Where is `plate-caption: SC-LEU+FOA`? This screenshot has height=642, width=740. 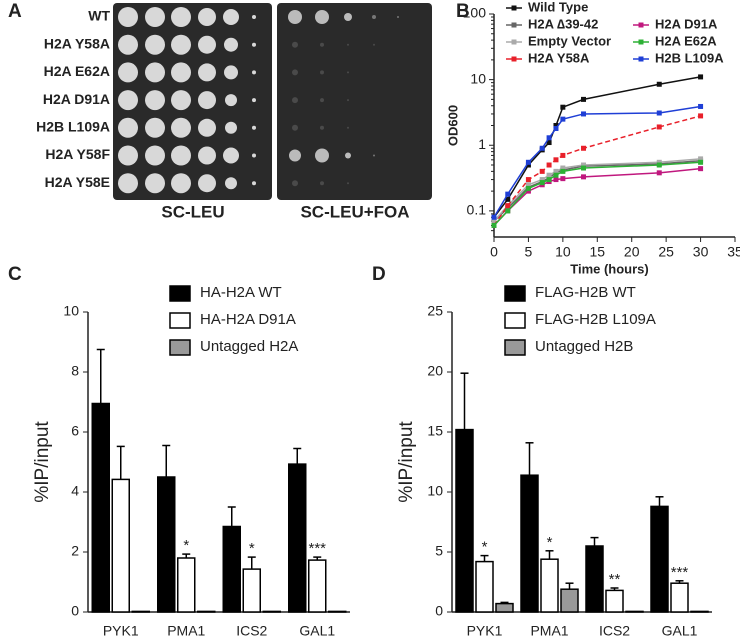
plate-caption: SC-LEU+FOA is located at coordinates (354, 211).